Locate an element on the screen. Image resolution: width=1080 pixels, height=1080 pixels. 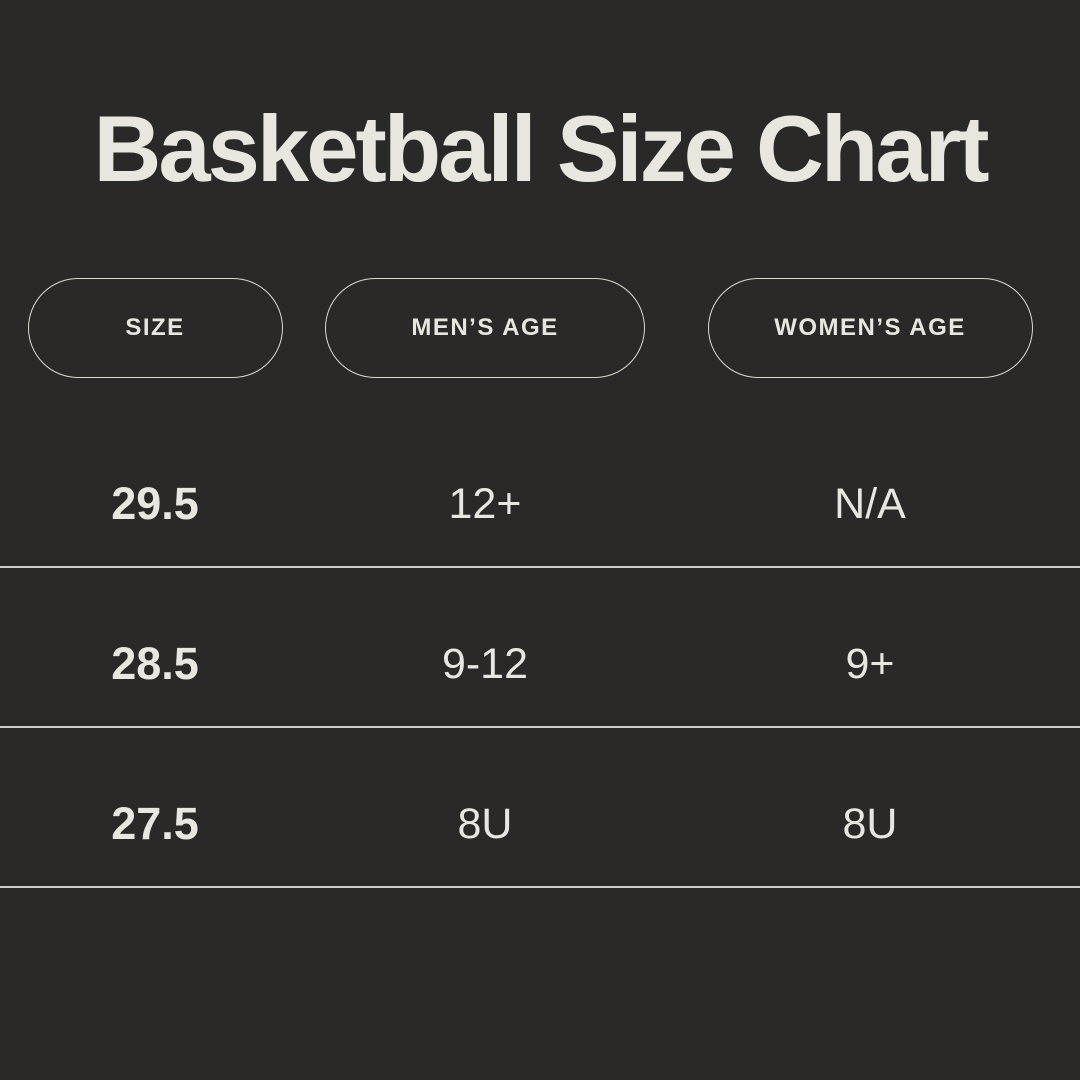
mens-age-column-label: MEN’S AGE is located at coordinates (485, 327).